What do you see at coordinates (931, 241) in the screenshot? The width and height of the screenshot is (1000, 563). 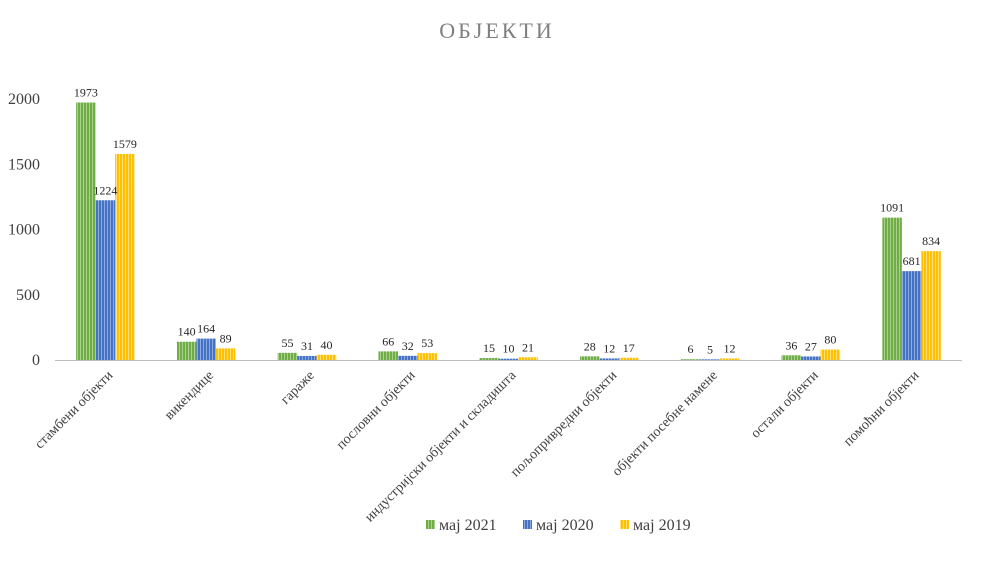 I see `data-label: 834` at bounding box center [931, 241].